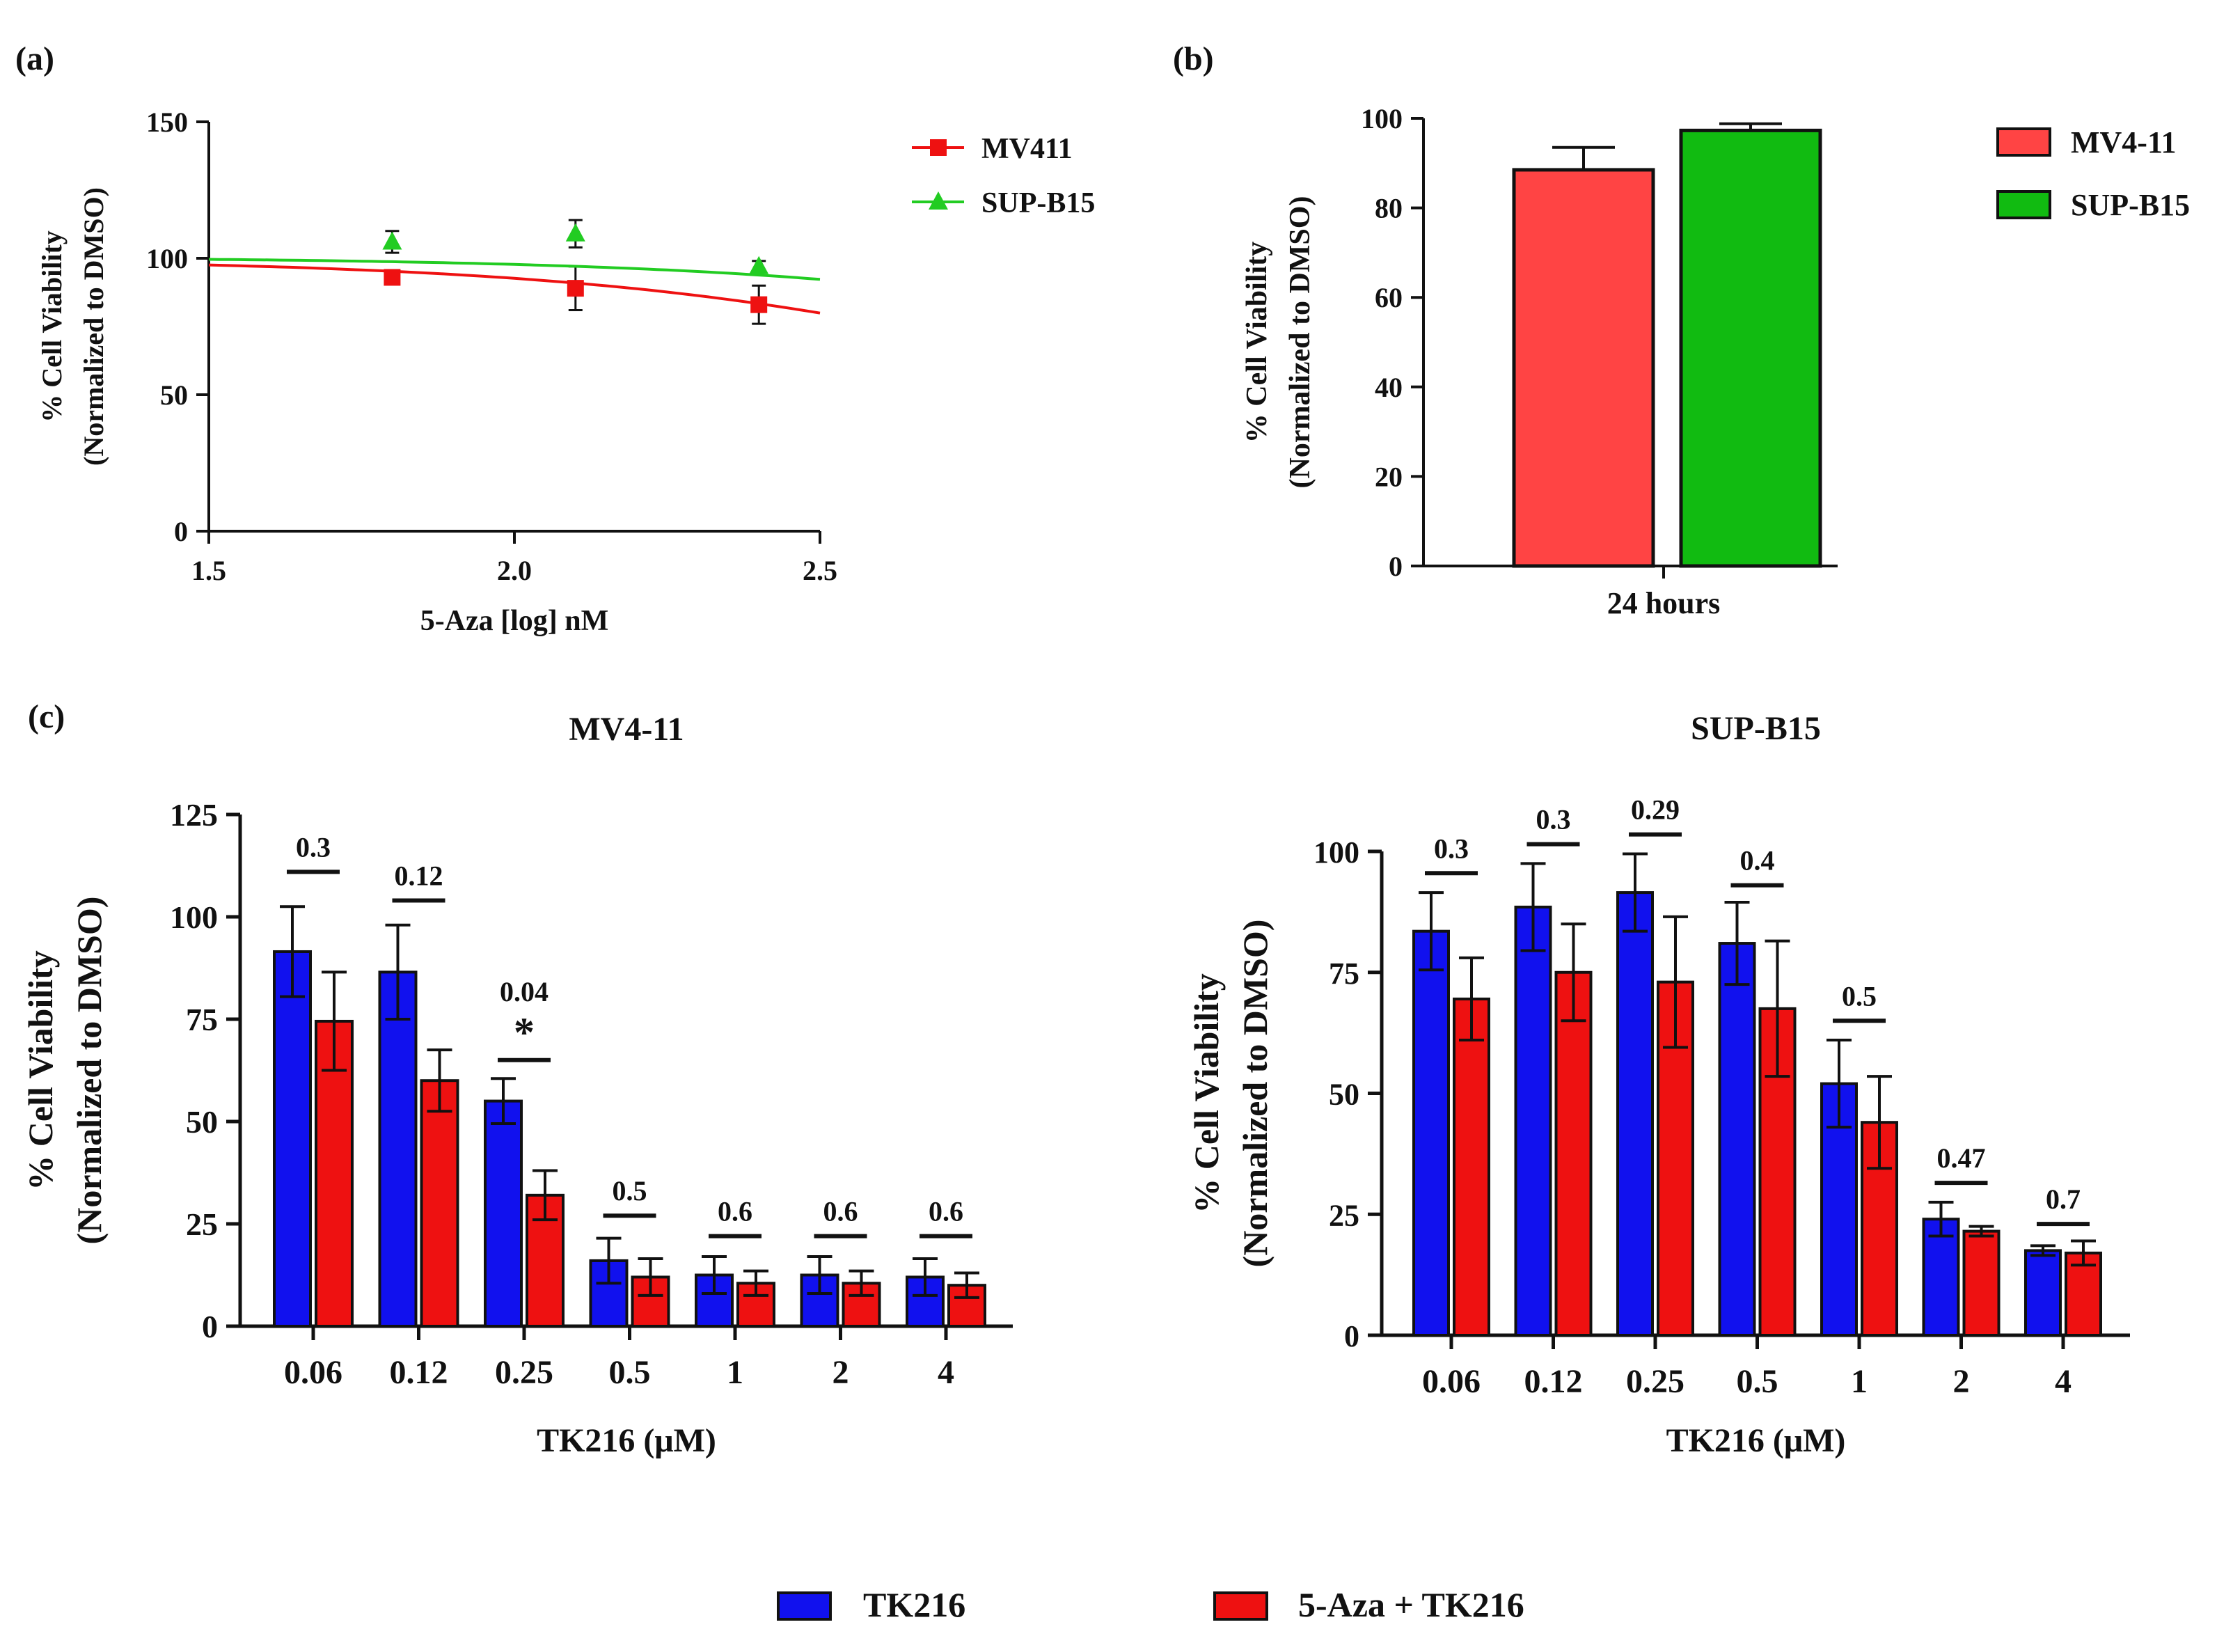  I want to click on a-ylabel-line-1: (Normalized to DMSO), so click(93, 326).